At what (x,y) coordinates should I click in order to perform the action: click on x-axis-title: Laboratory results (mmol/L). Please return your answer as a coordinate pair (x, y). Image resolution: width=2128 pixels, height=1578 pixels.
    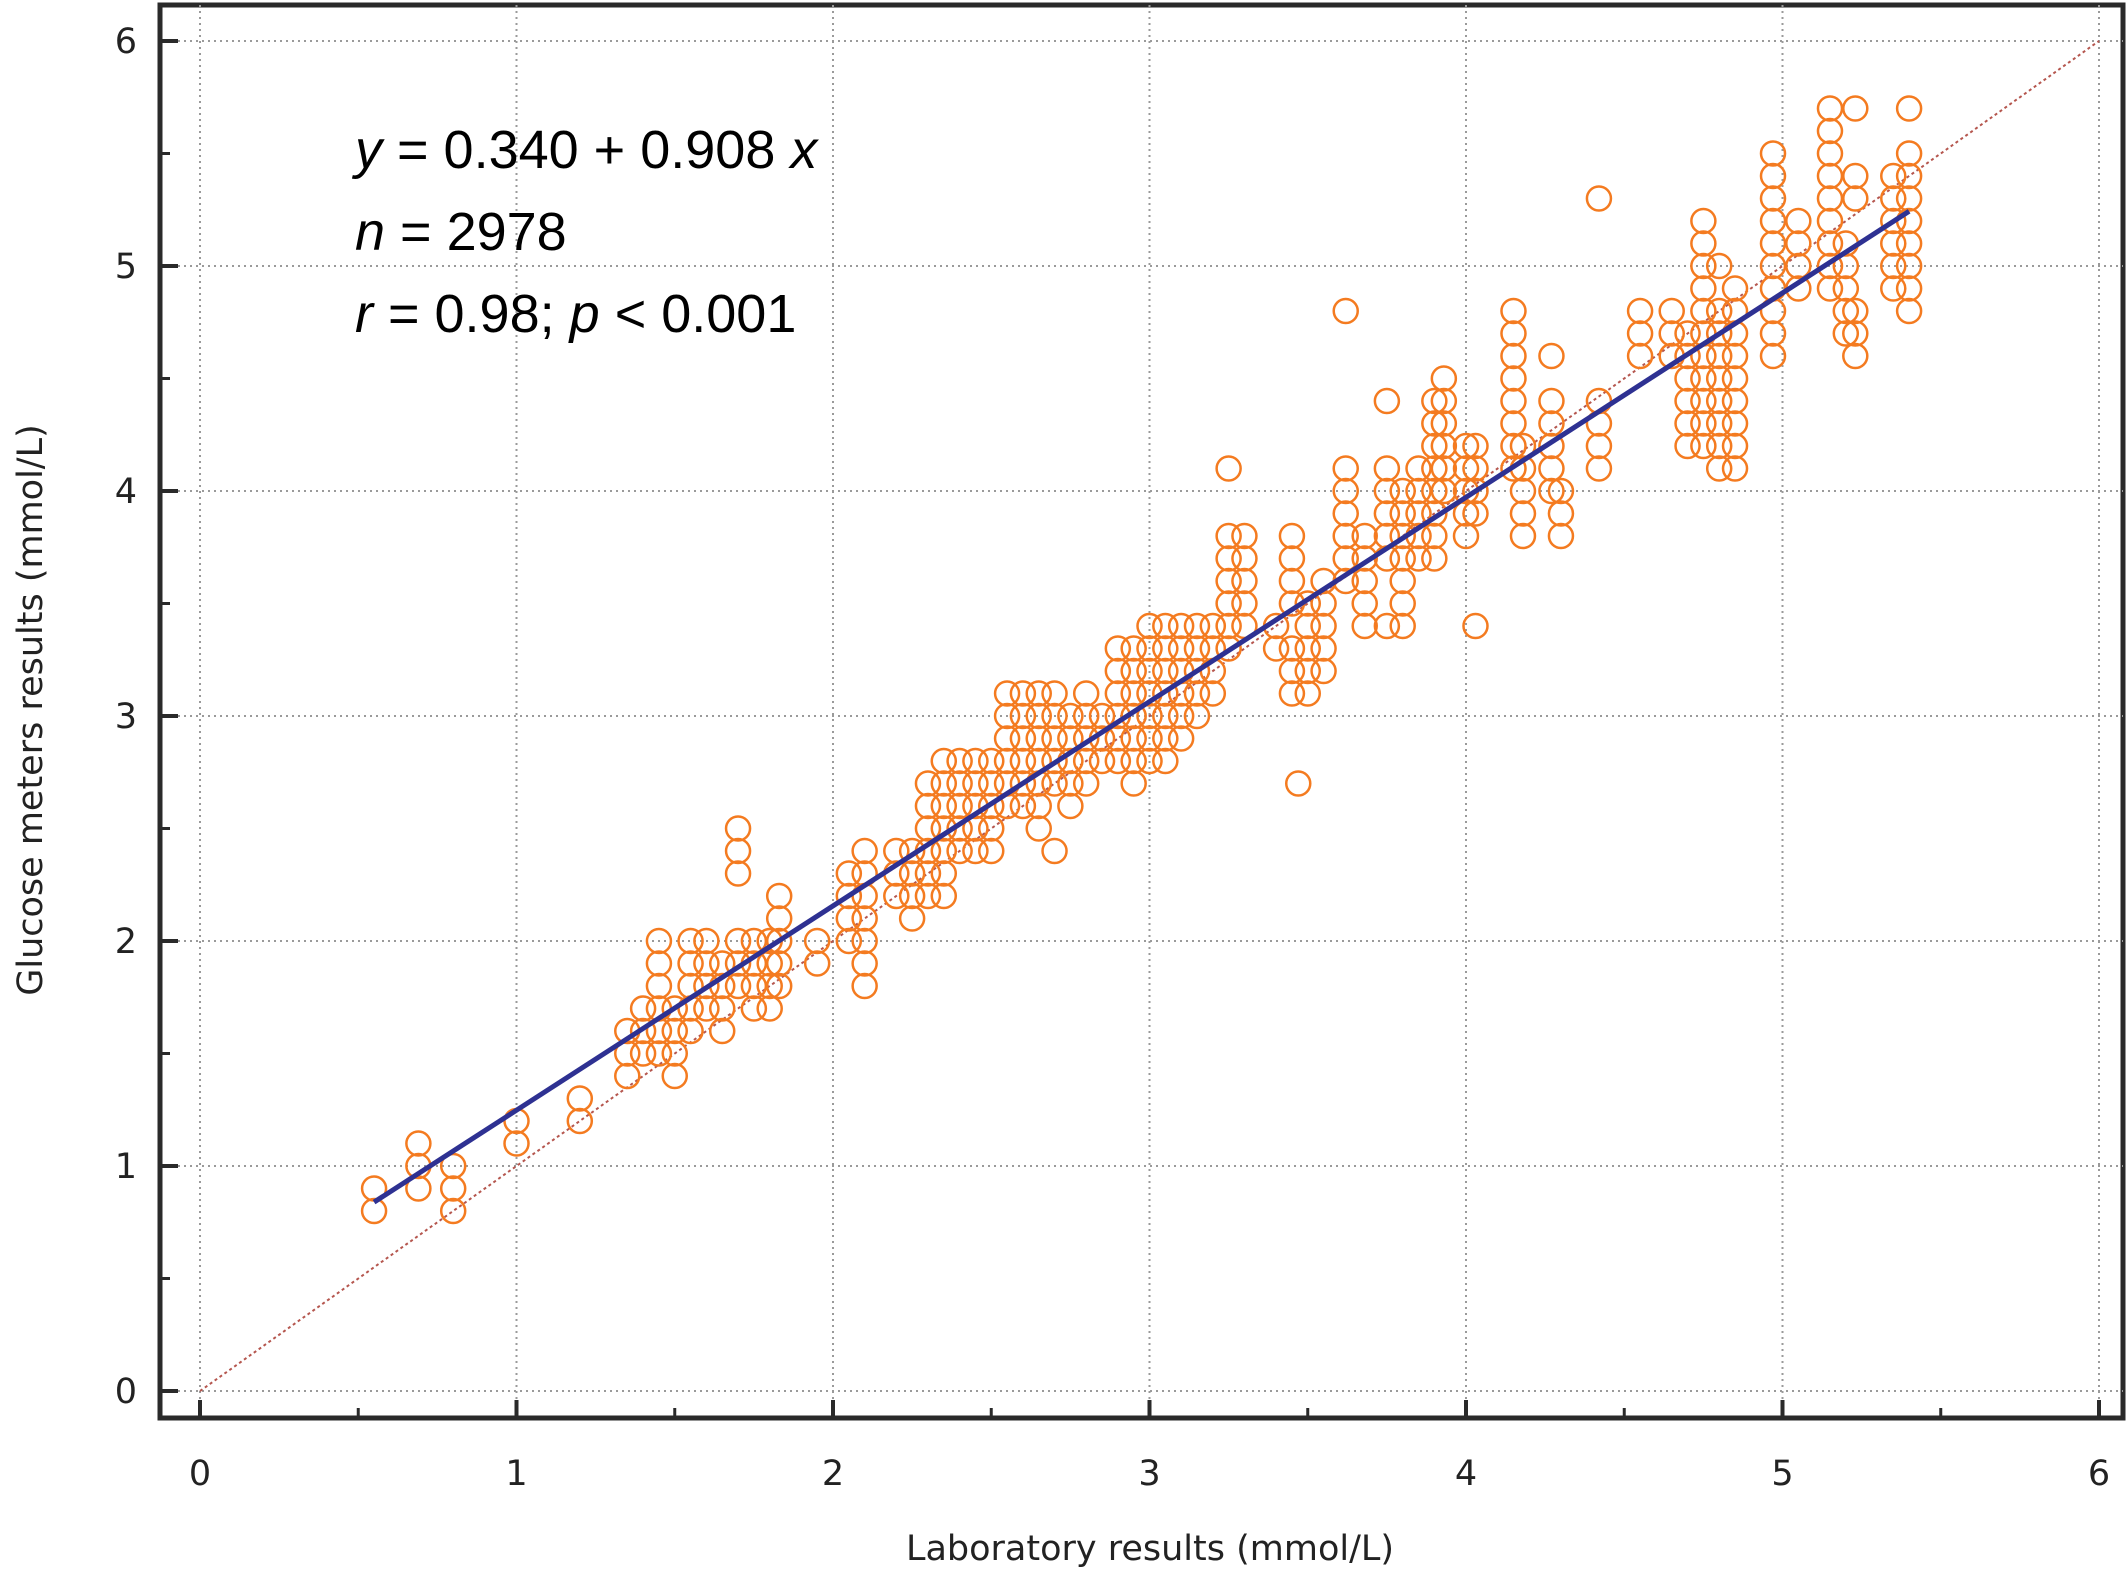
    Looking at the image, I should click on (1150, 1549).